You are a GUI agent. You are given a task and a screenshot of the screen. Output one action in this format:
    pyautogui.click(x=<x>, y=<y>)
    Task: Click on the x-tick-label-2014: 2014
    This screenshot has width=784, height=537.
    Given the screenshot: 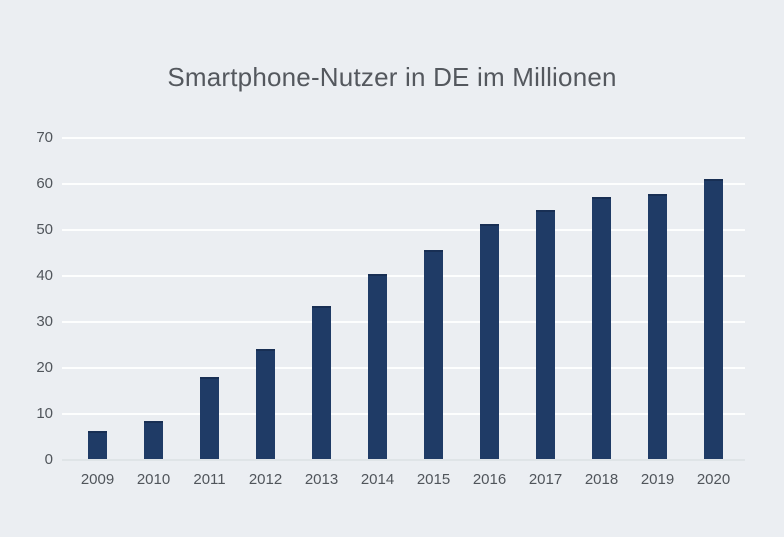 What is the action you would take?
    pyautogui.click(x=377, y=479)
    